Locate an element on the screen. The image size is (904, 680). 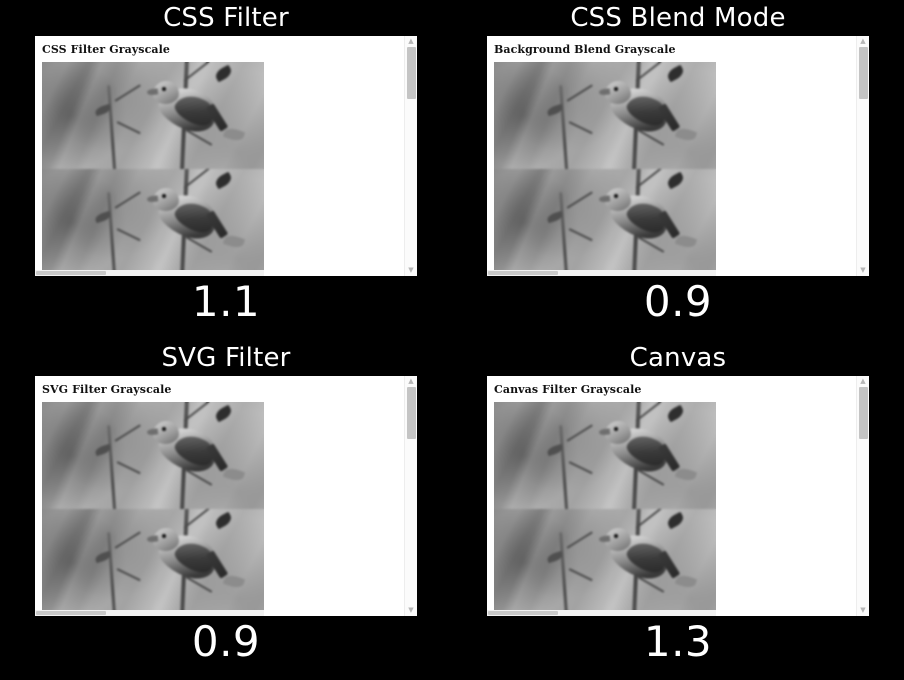
cell-title: Canvas is located at coordinates (678, 358).